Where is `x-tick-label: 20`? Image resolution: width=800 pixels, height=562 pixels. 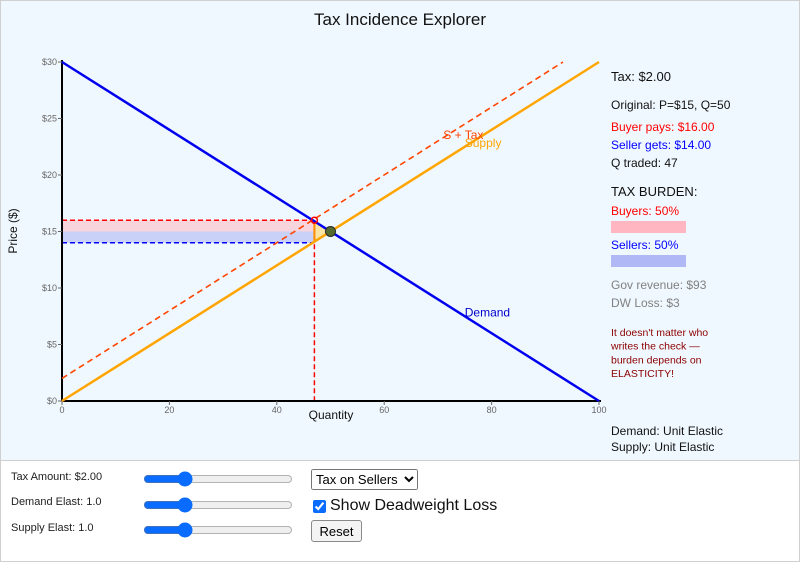
x-tick-label: 20 is located at coordinates (169, 410).